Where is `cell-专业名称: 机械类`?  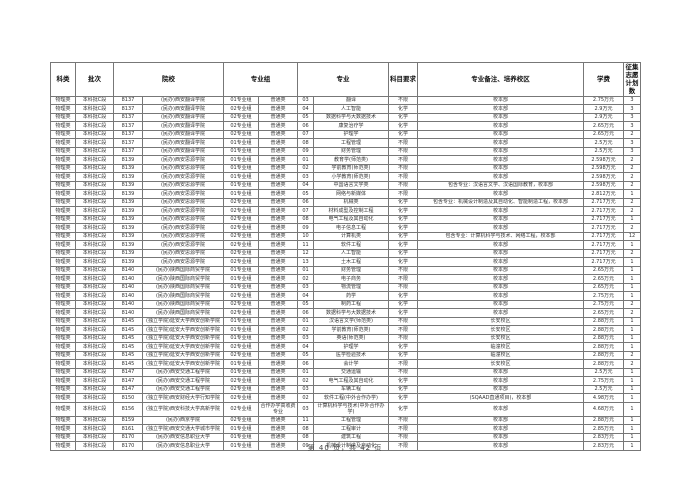
cell-专业名称: 机械类 is located at coordinates (351, 202).